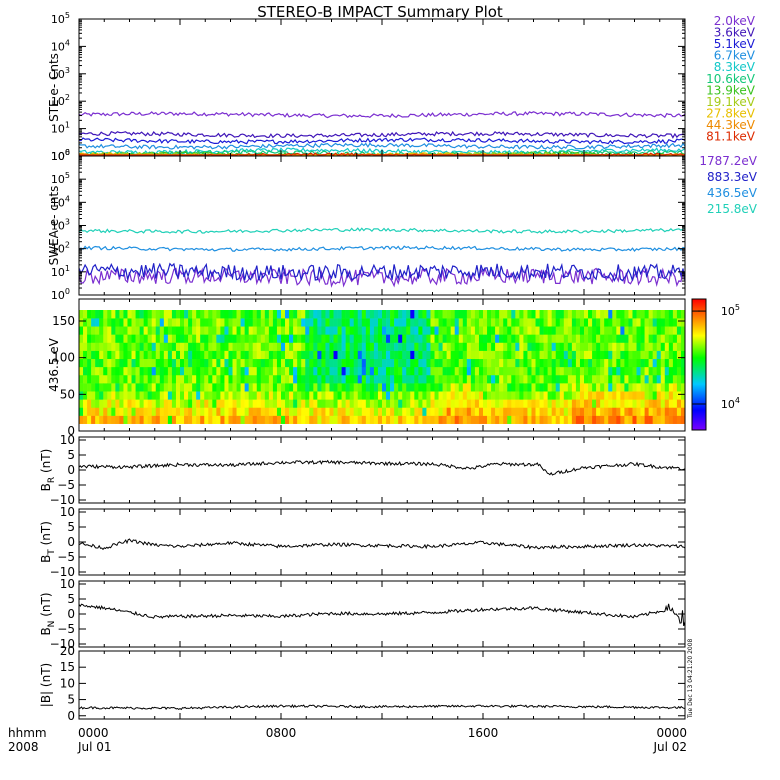  I want to click on ste-traces, so click(382, 134).